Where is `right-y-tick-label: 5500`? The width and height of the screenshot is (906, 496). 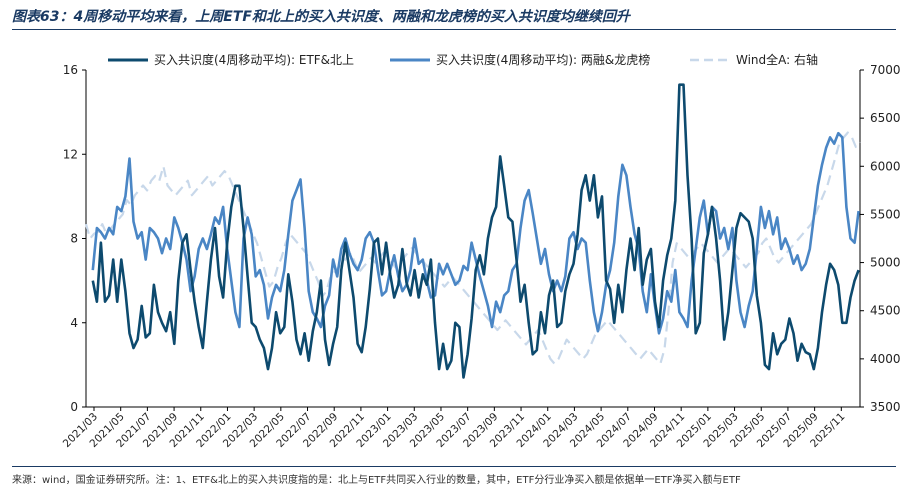 right-y-tick-label: 5500 is located at coordinates (885, 214).